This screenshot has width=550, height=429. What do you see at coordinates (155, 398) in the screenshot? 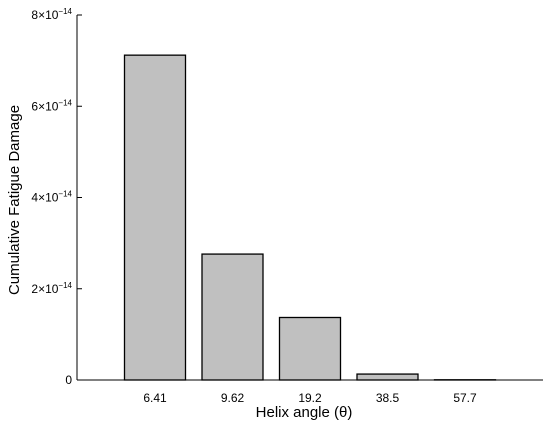
I see `x-tick-label: 6.41` at bounding box center [155, 398].